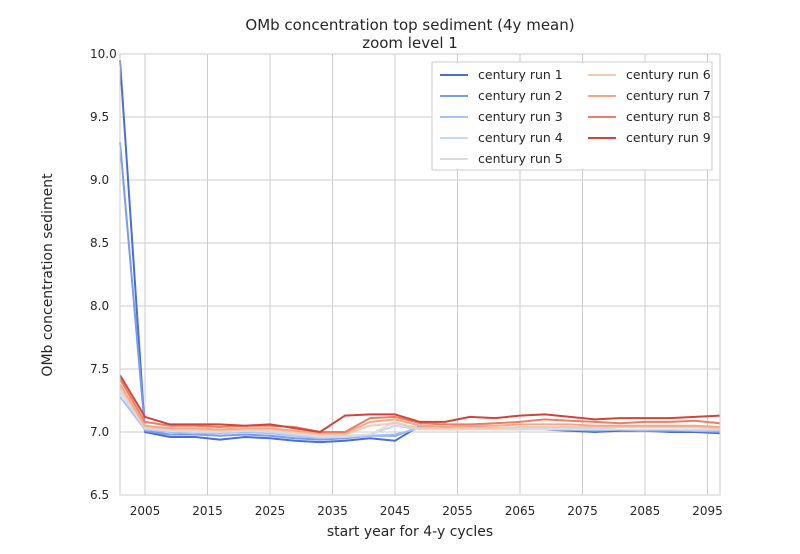  I want to click on y-tick-label: 8.5, so click(99, 243).